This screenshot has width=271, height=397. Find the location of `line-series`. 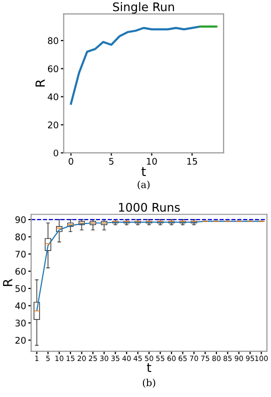

line-series is located at coordinates (136, 65).